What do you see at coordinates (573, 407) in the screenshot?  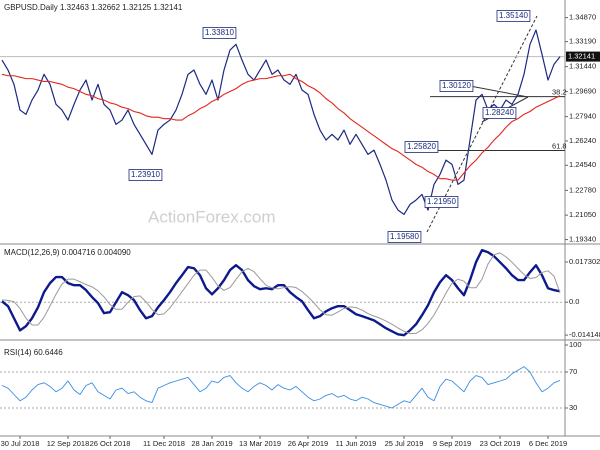 I see `y-tick-label: 30` at bounding box center [573, 407].